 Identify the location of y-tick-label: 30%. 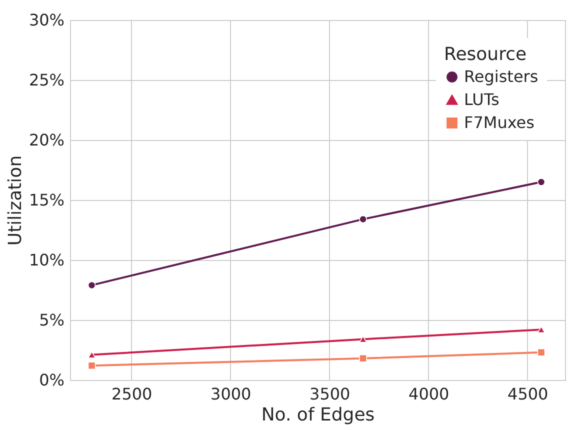
(46, 20).